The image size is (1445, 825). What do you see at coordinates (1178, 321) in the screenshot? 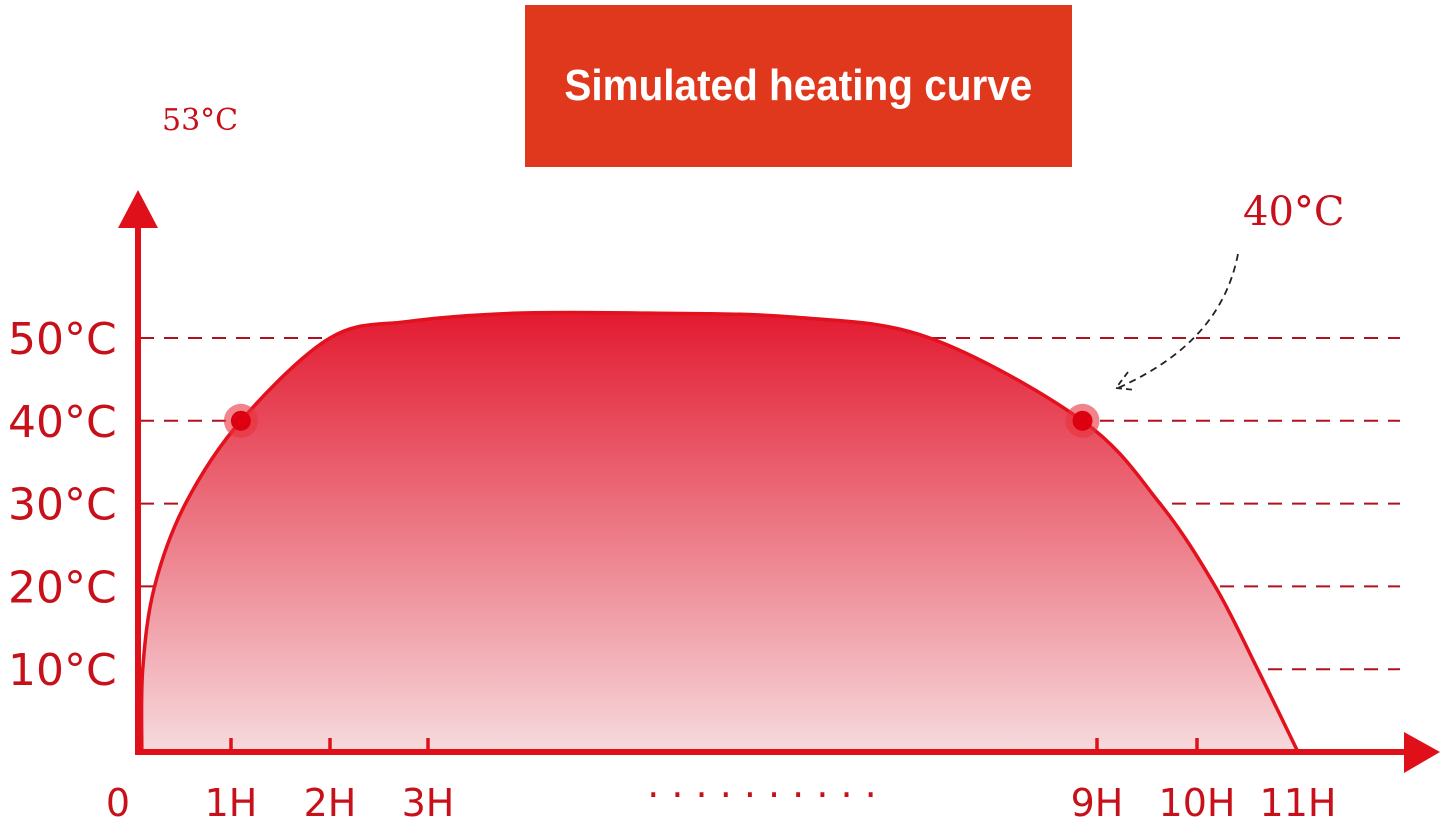
I see `annotation-arrow` at bounding box center [1178, 321].